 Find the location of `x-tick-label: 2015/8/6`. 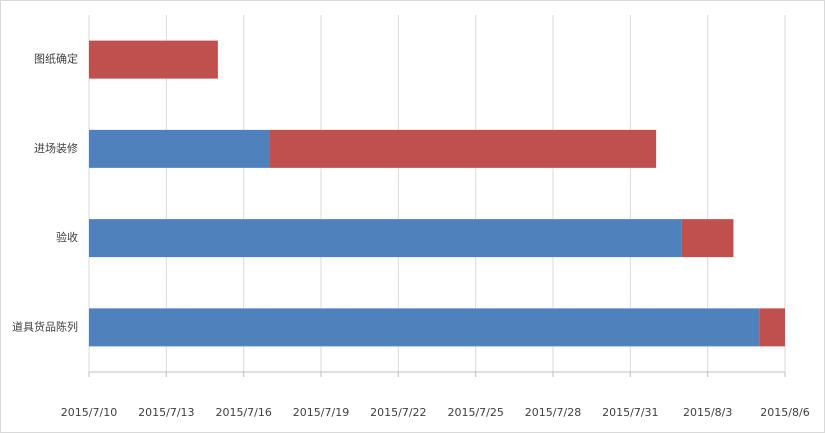

x-tick-label: 2015/8/6 is located at coordinates (784, 412).